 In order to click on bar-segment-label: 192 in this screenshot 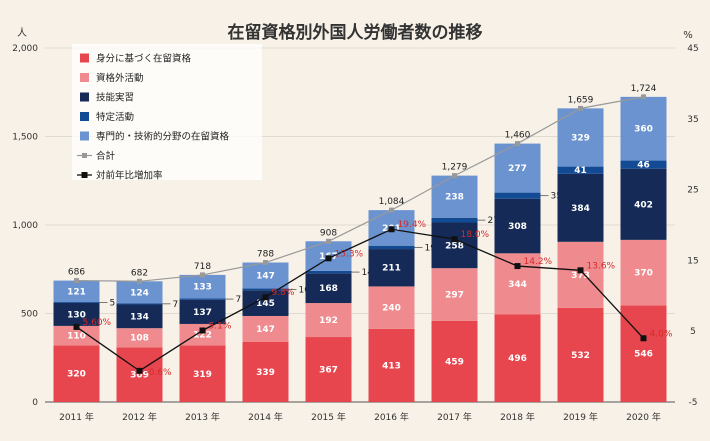, I will do `click(328, 321)`.